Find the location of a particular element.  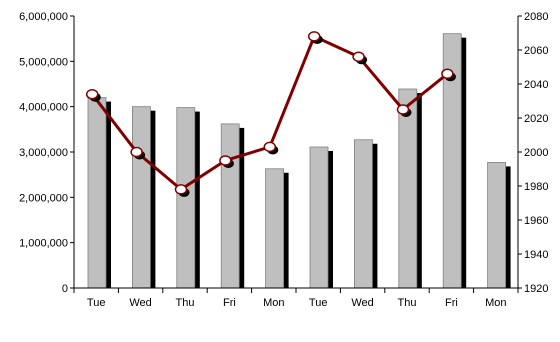

right-tick-label: 1940 is located at coordinates (536, 255).